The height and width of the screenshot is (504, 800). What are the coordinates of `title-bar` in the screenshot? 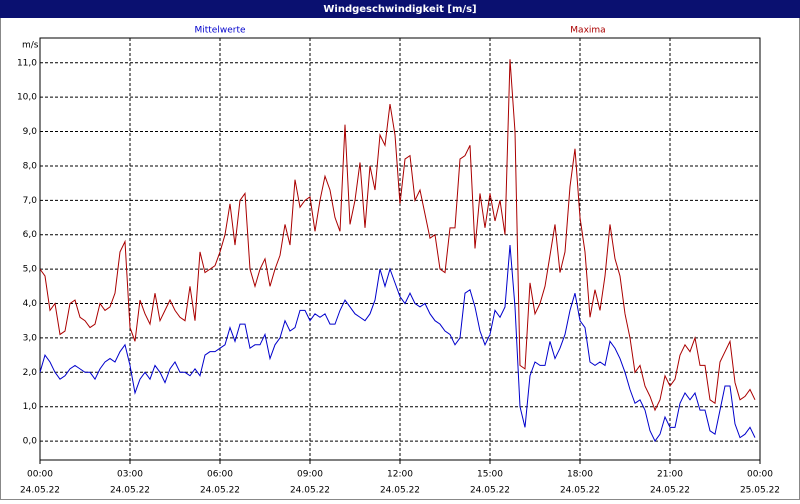 It's located at (400, 9).